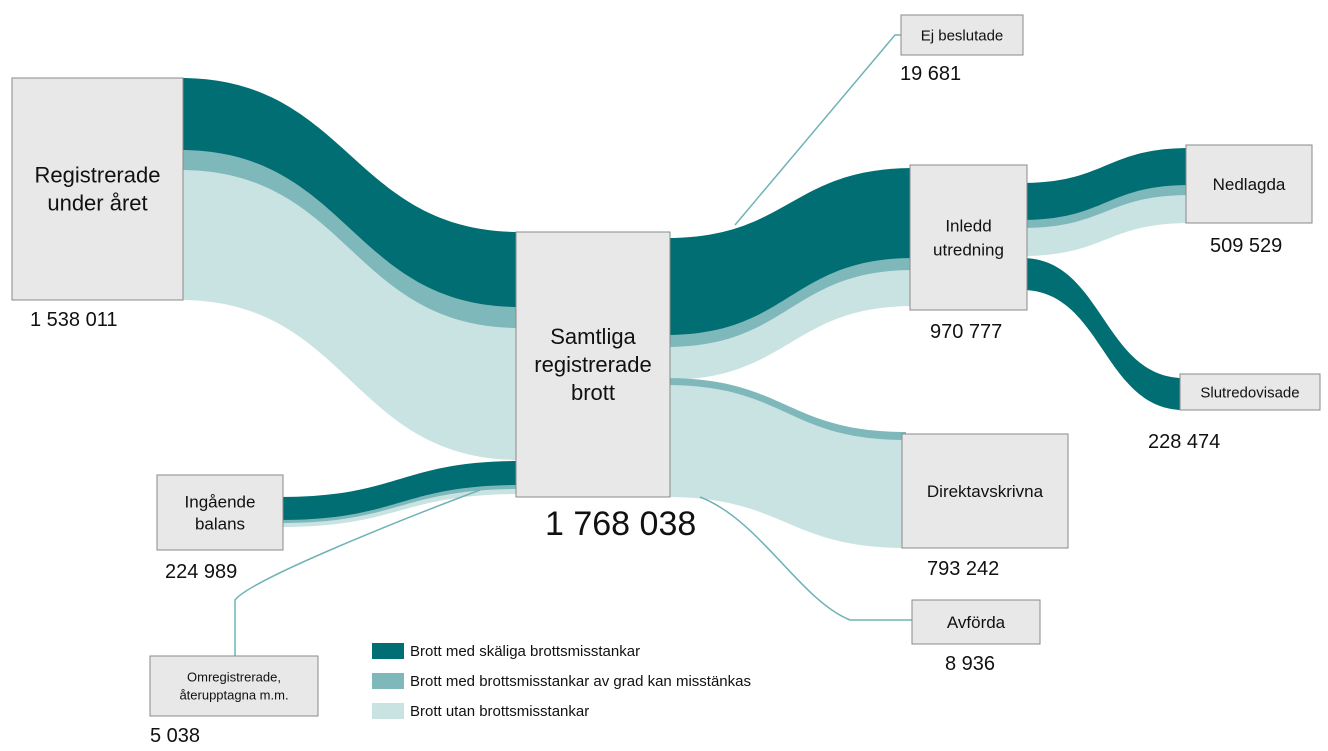 Image resolution: width=1328 pixels, height=751 pixels. I want to click on node-value: 8 936, so click(970, 664).